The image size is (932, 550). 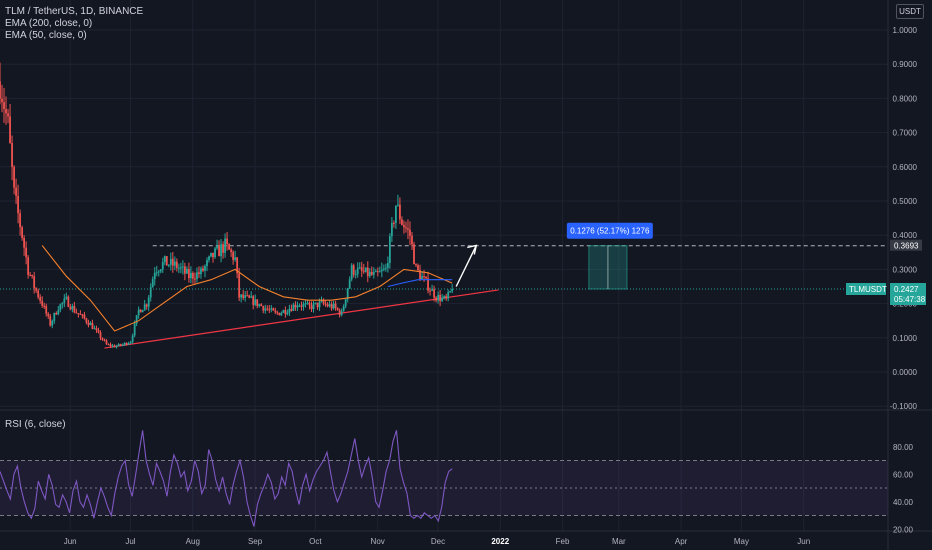 What do you see at coordinates (905, 30) in the screenshot?
I see `price-tick-label: 1.0000` at bounding box center [905, 30].